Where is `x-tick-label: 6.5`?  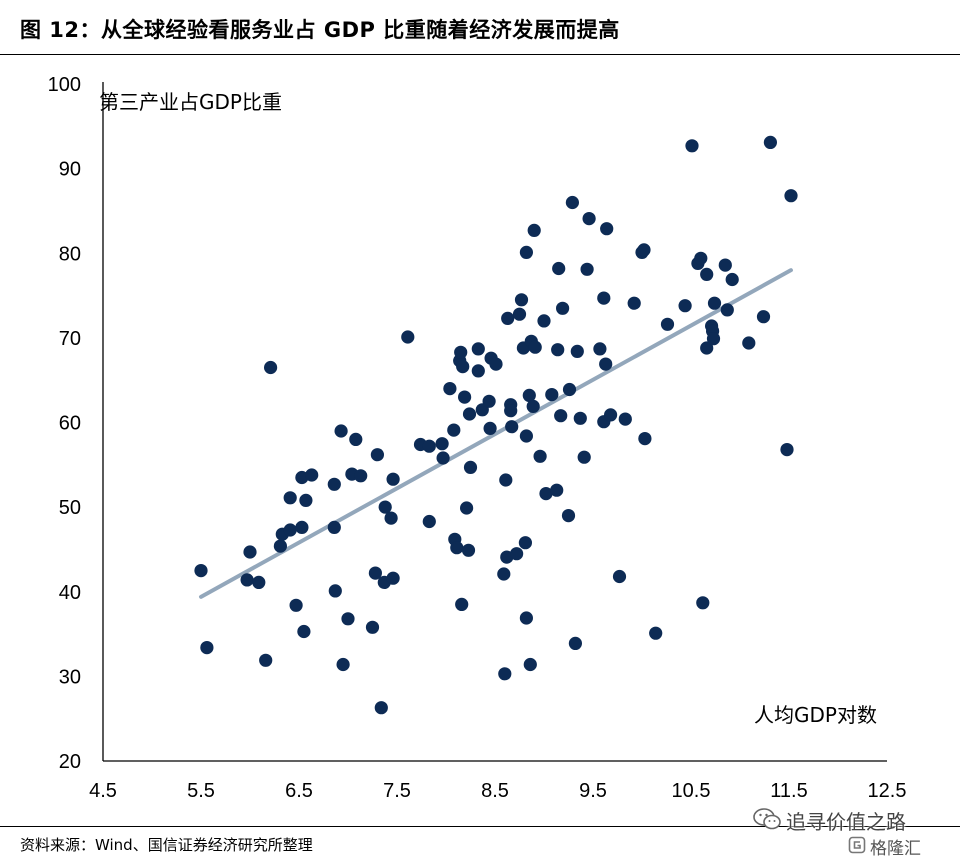 x-tick-label: 6.5 is located at coordinates (299, 791).